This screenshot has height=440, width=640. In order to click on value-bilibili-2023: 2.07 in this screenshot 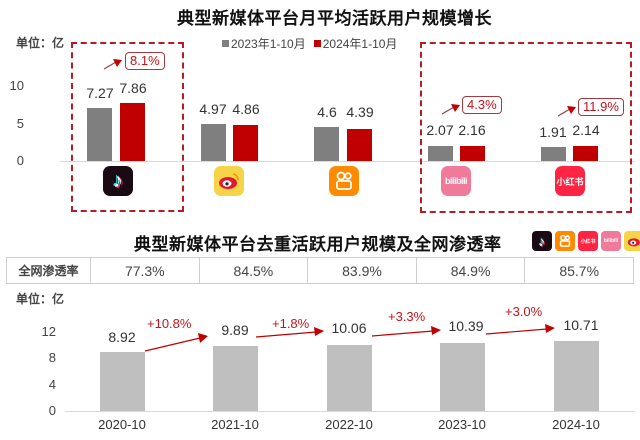, I will do `click(440, 130)`.